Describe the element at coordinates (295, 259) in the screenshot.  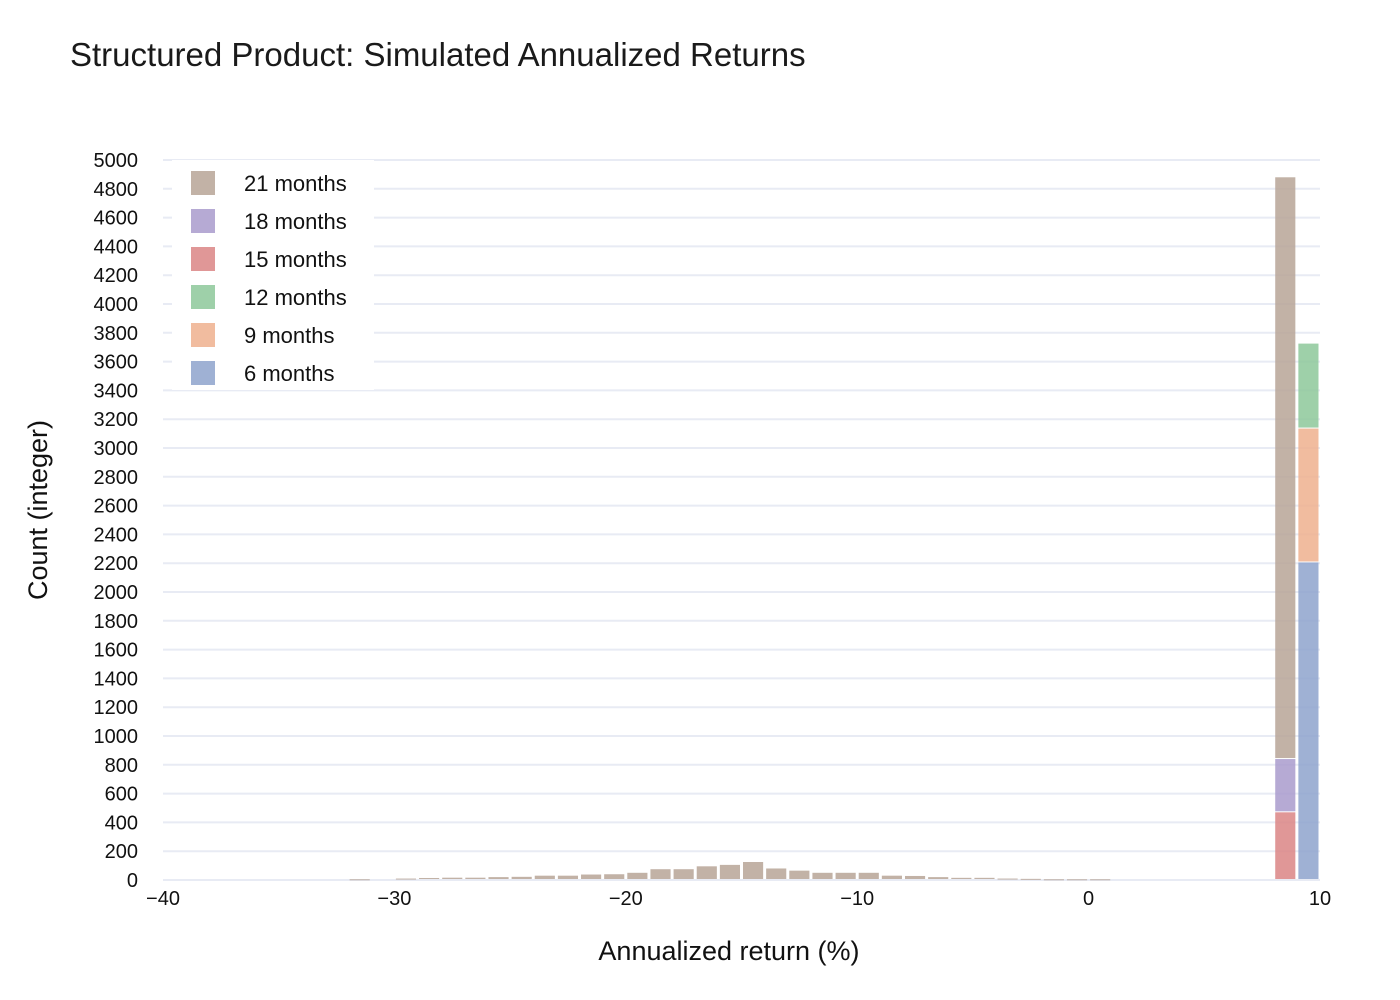
I see `legend-label: 15 months` at that location.